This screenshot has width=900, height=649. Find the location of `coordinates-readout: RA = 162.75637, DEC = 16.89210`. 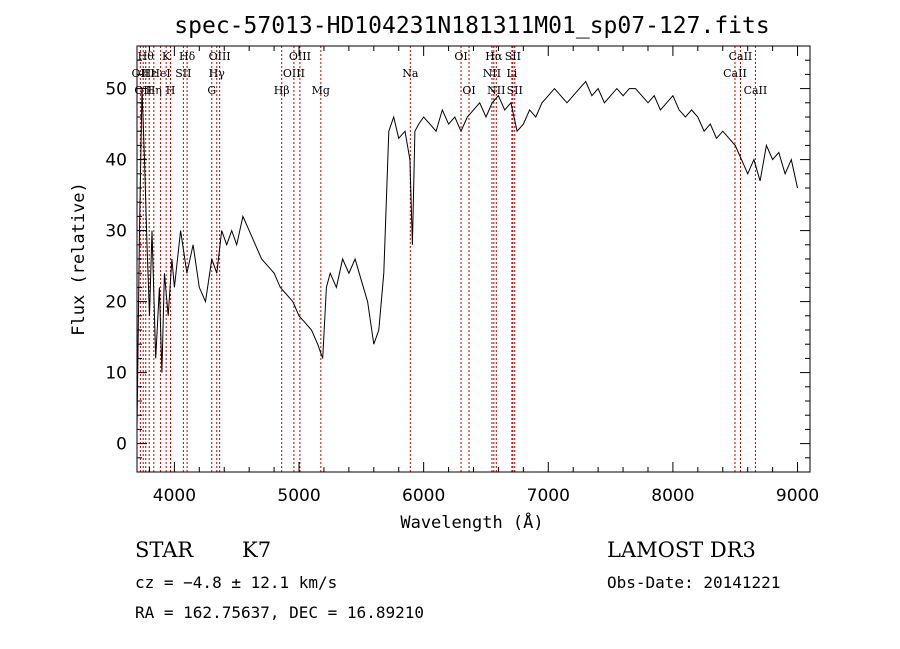

coordinates-readout: RA = 162.75637, DEC = 16.89210 is located at coordinates (279, 612).